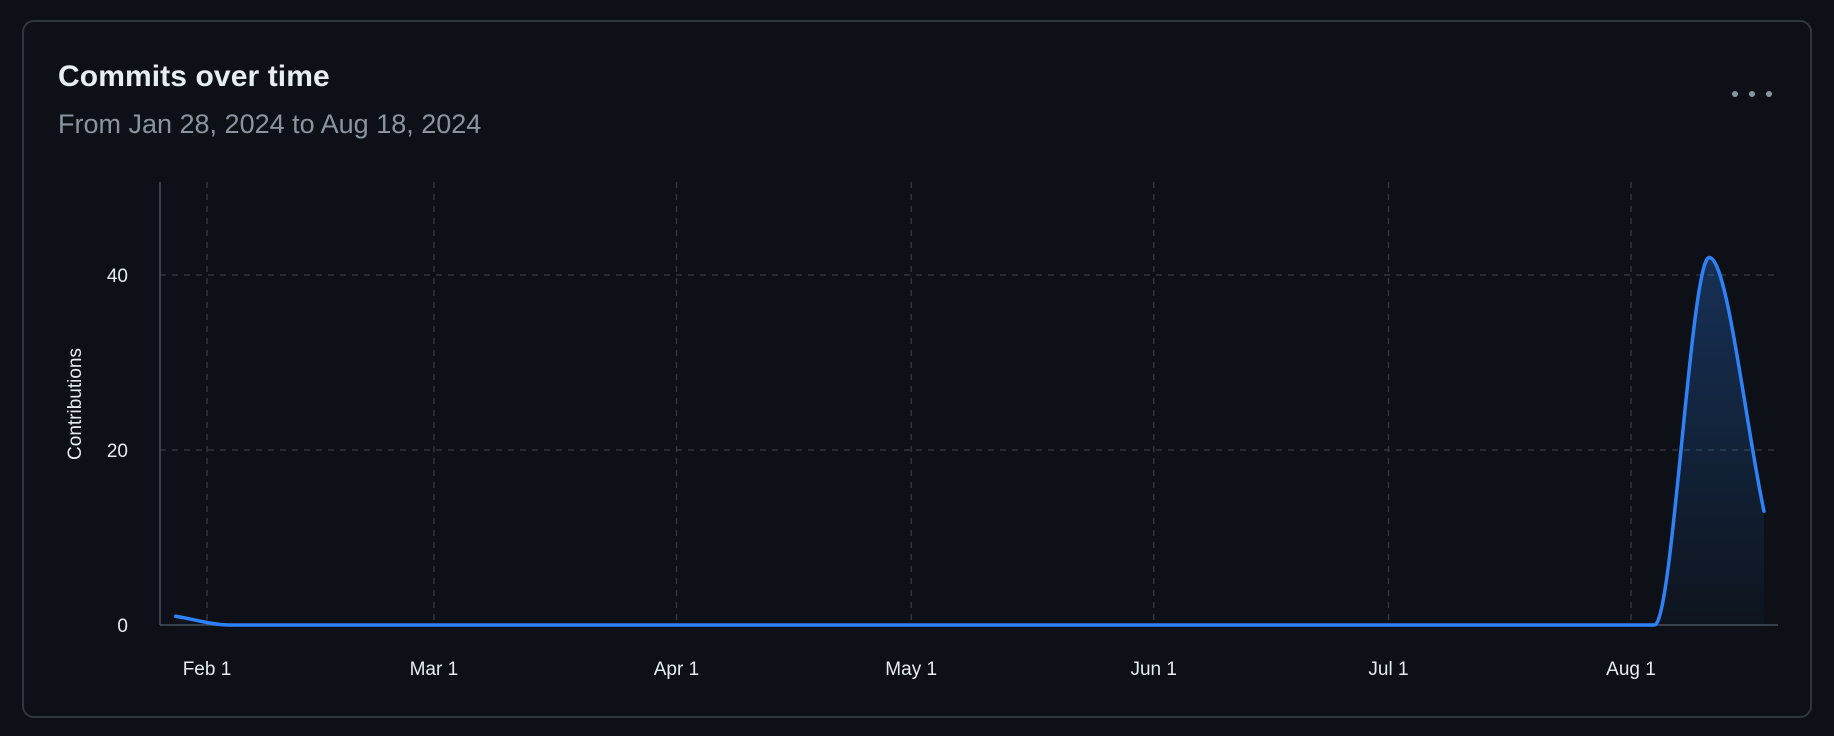 This screenshot has width=1834, height=736. What do you see at coordinates (117, 276) in the screenshot?
I see `y-tick-label: 40` at bounding box center [117, 276].